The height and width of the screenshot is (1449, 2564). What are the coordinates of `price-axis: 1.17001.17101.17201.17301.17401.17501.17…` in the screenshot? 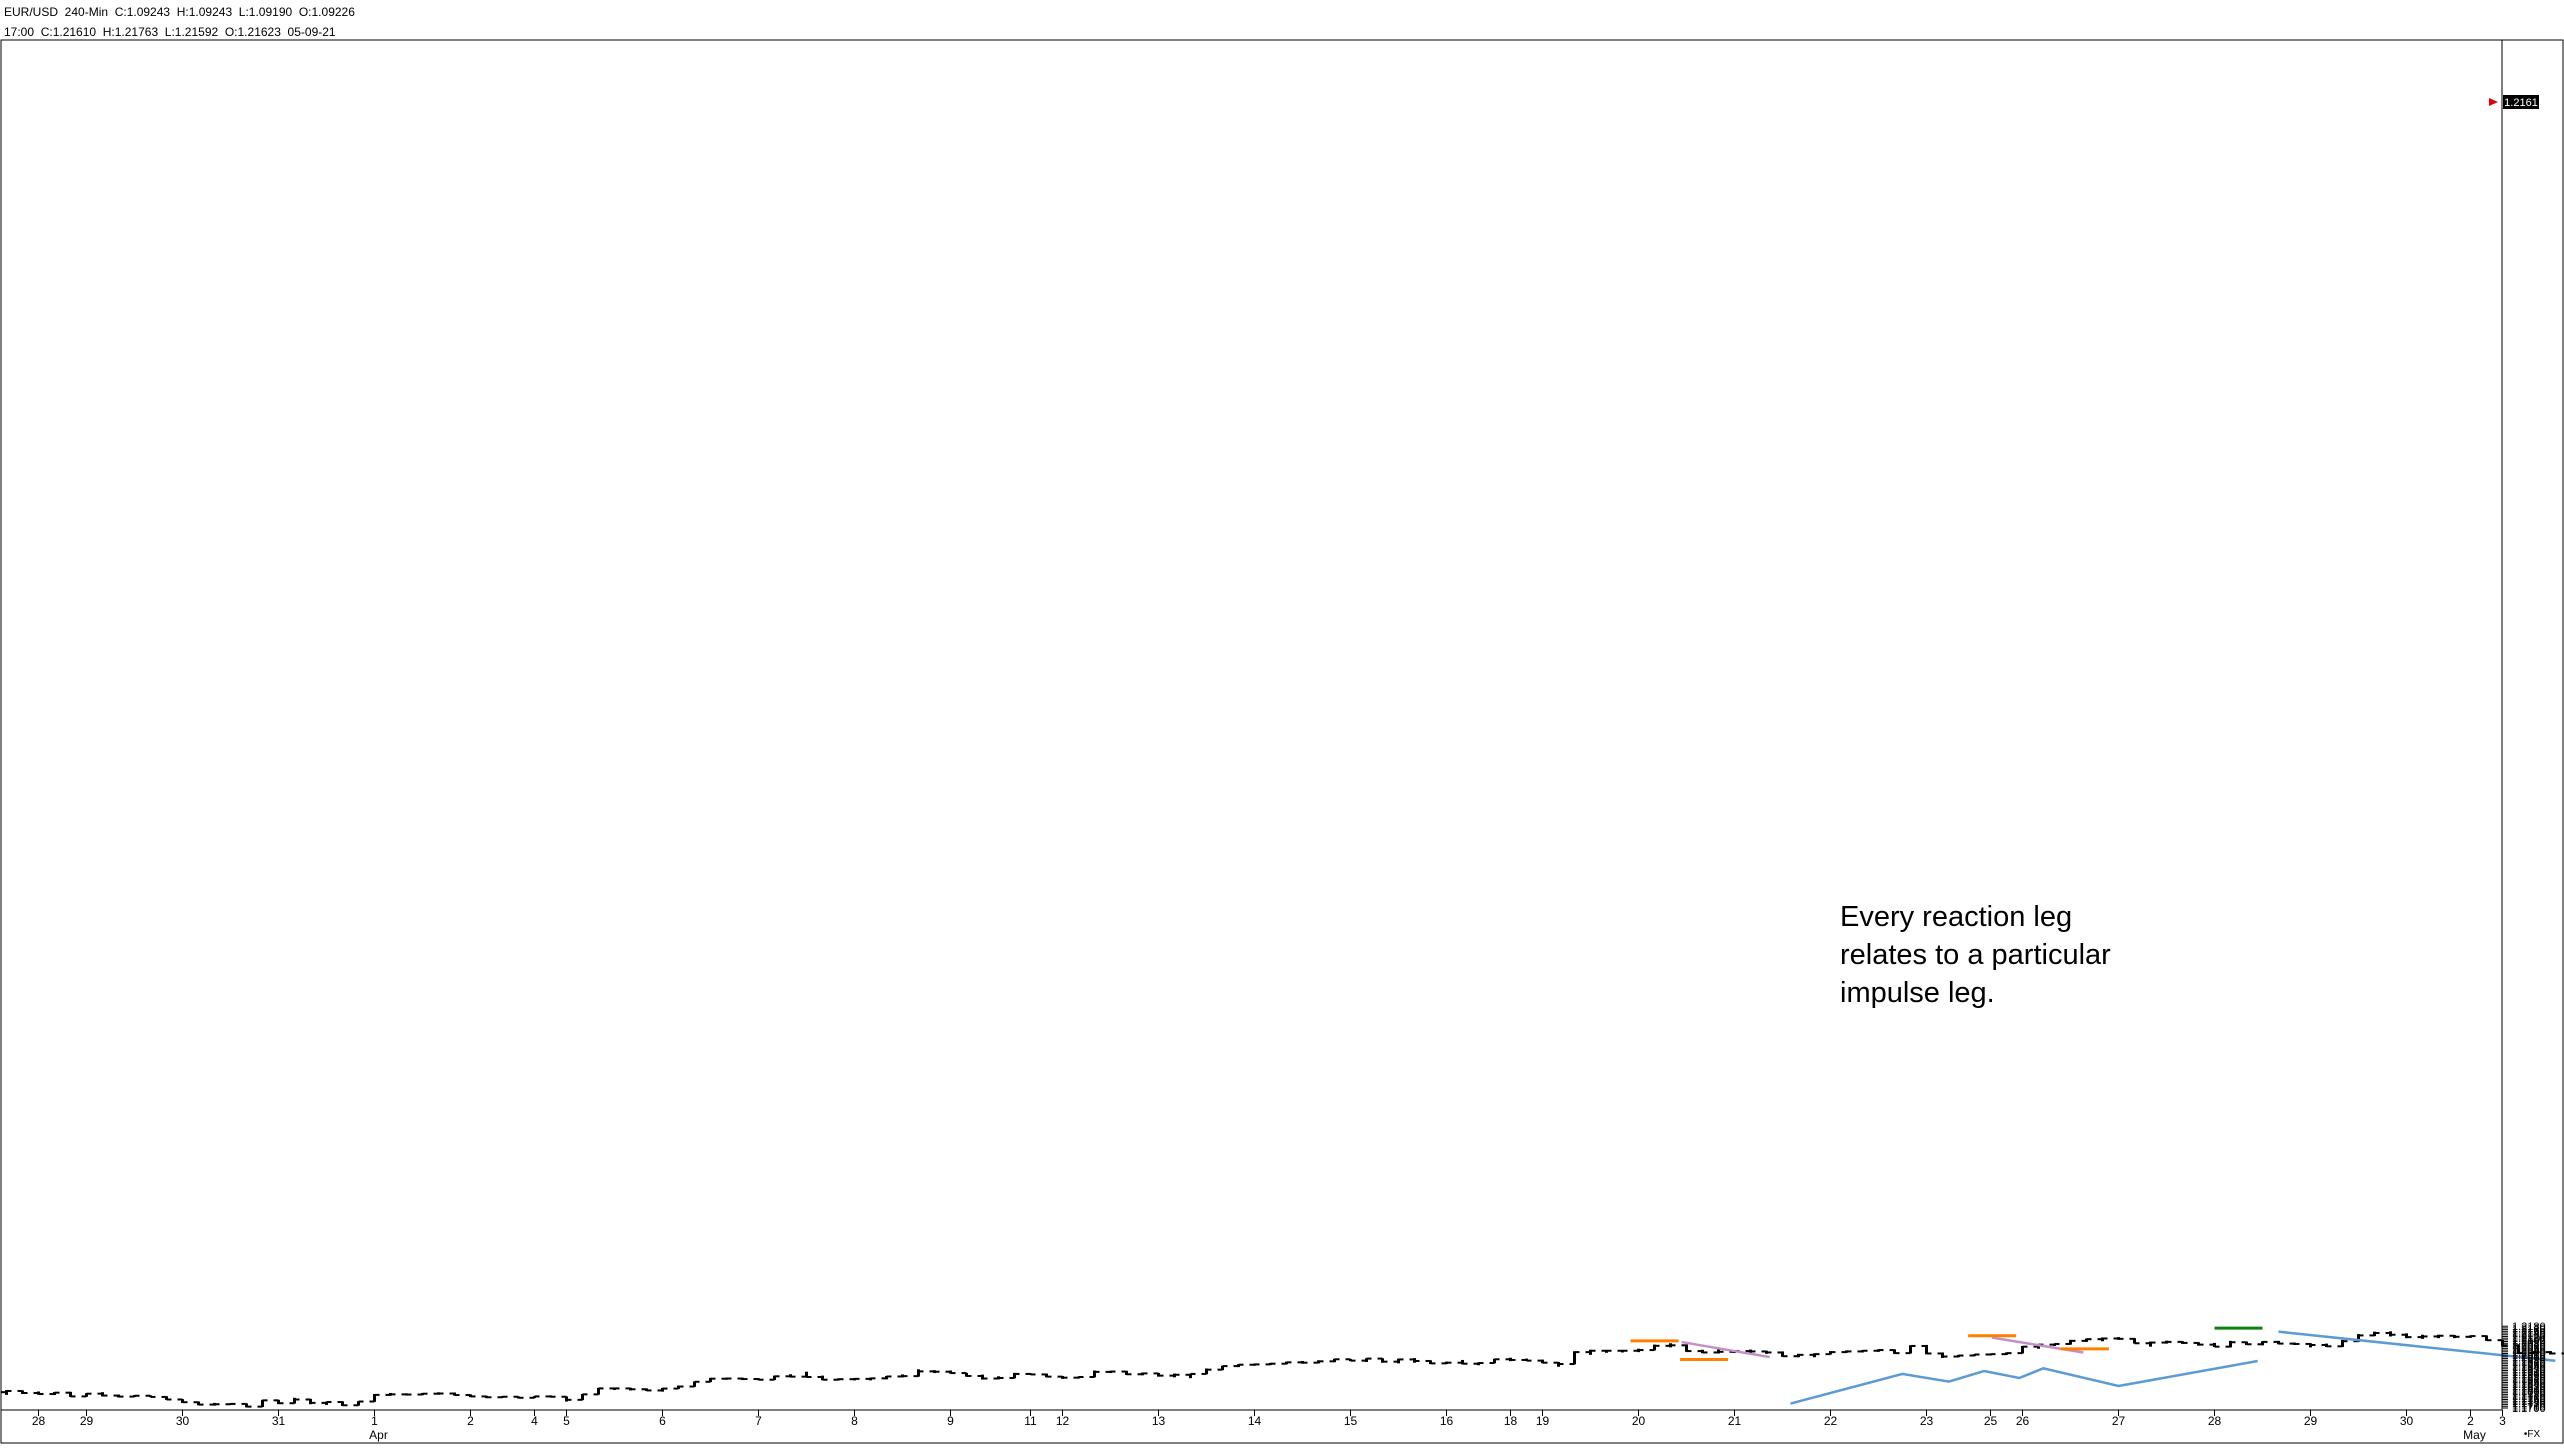 It's located at (2524, 727).